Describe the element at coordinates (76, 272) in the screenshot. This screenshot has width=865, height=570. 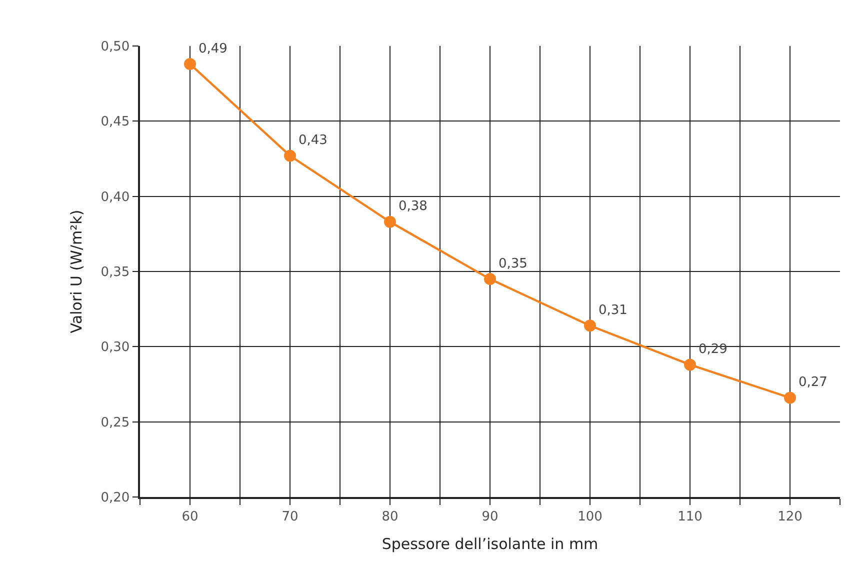
I see `y-axis-title: Valori U (W/m²k)` at that location.